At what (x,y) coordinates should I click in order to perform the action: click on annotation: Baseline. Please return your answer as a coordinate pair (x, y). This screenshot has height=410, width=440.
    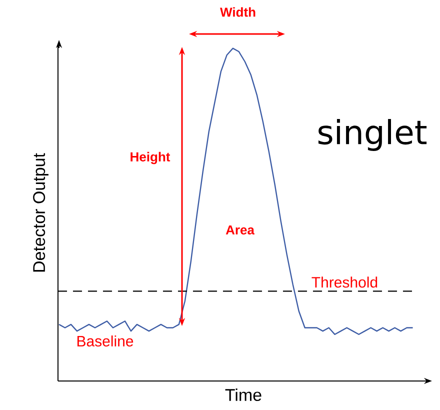
    Looking at the image, I should click on (105, 340).